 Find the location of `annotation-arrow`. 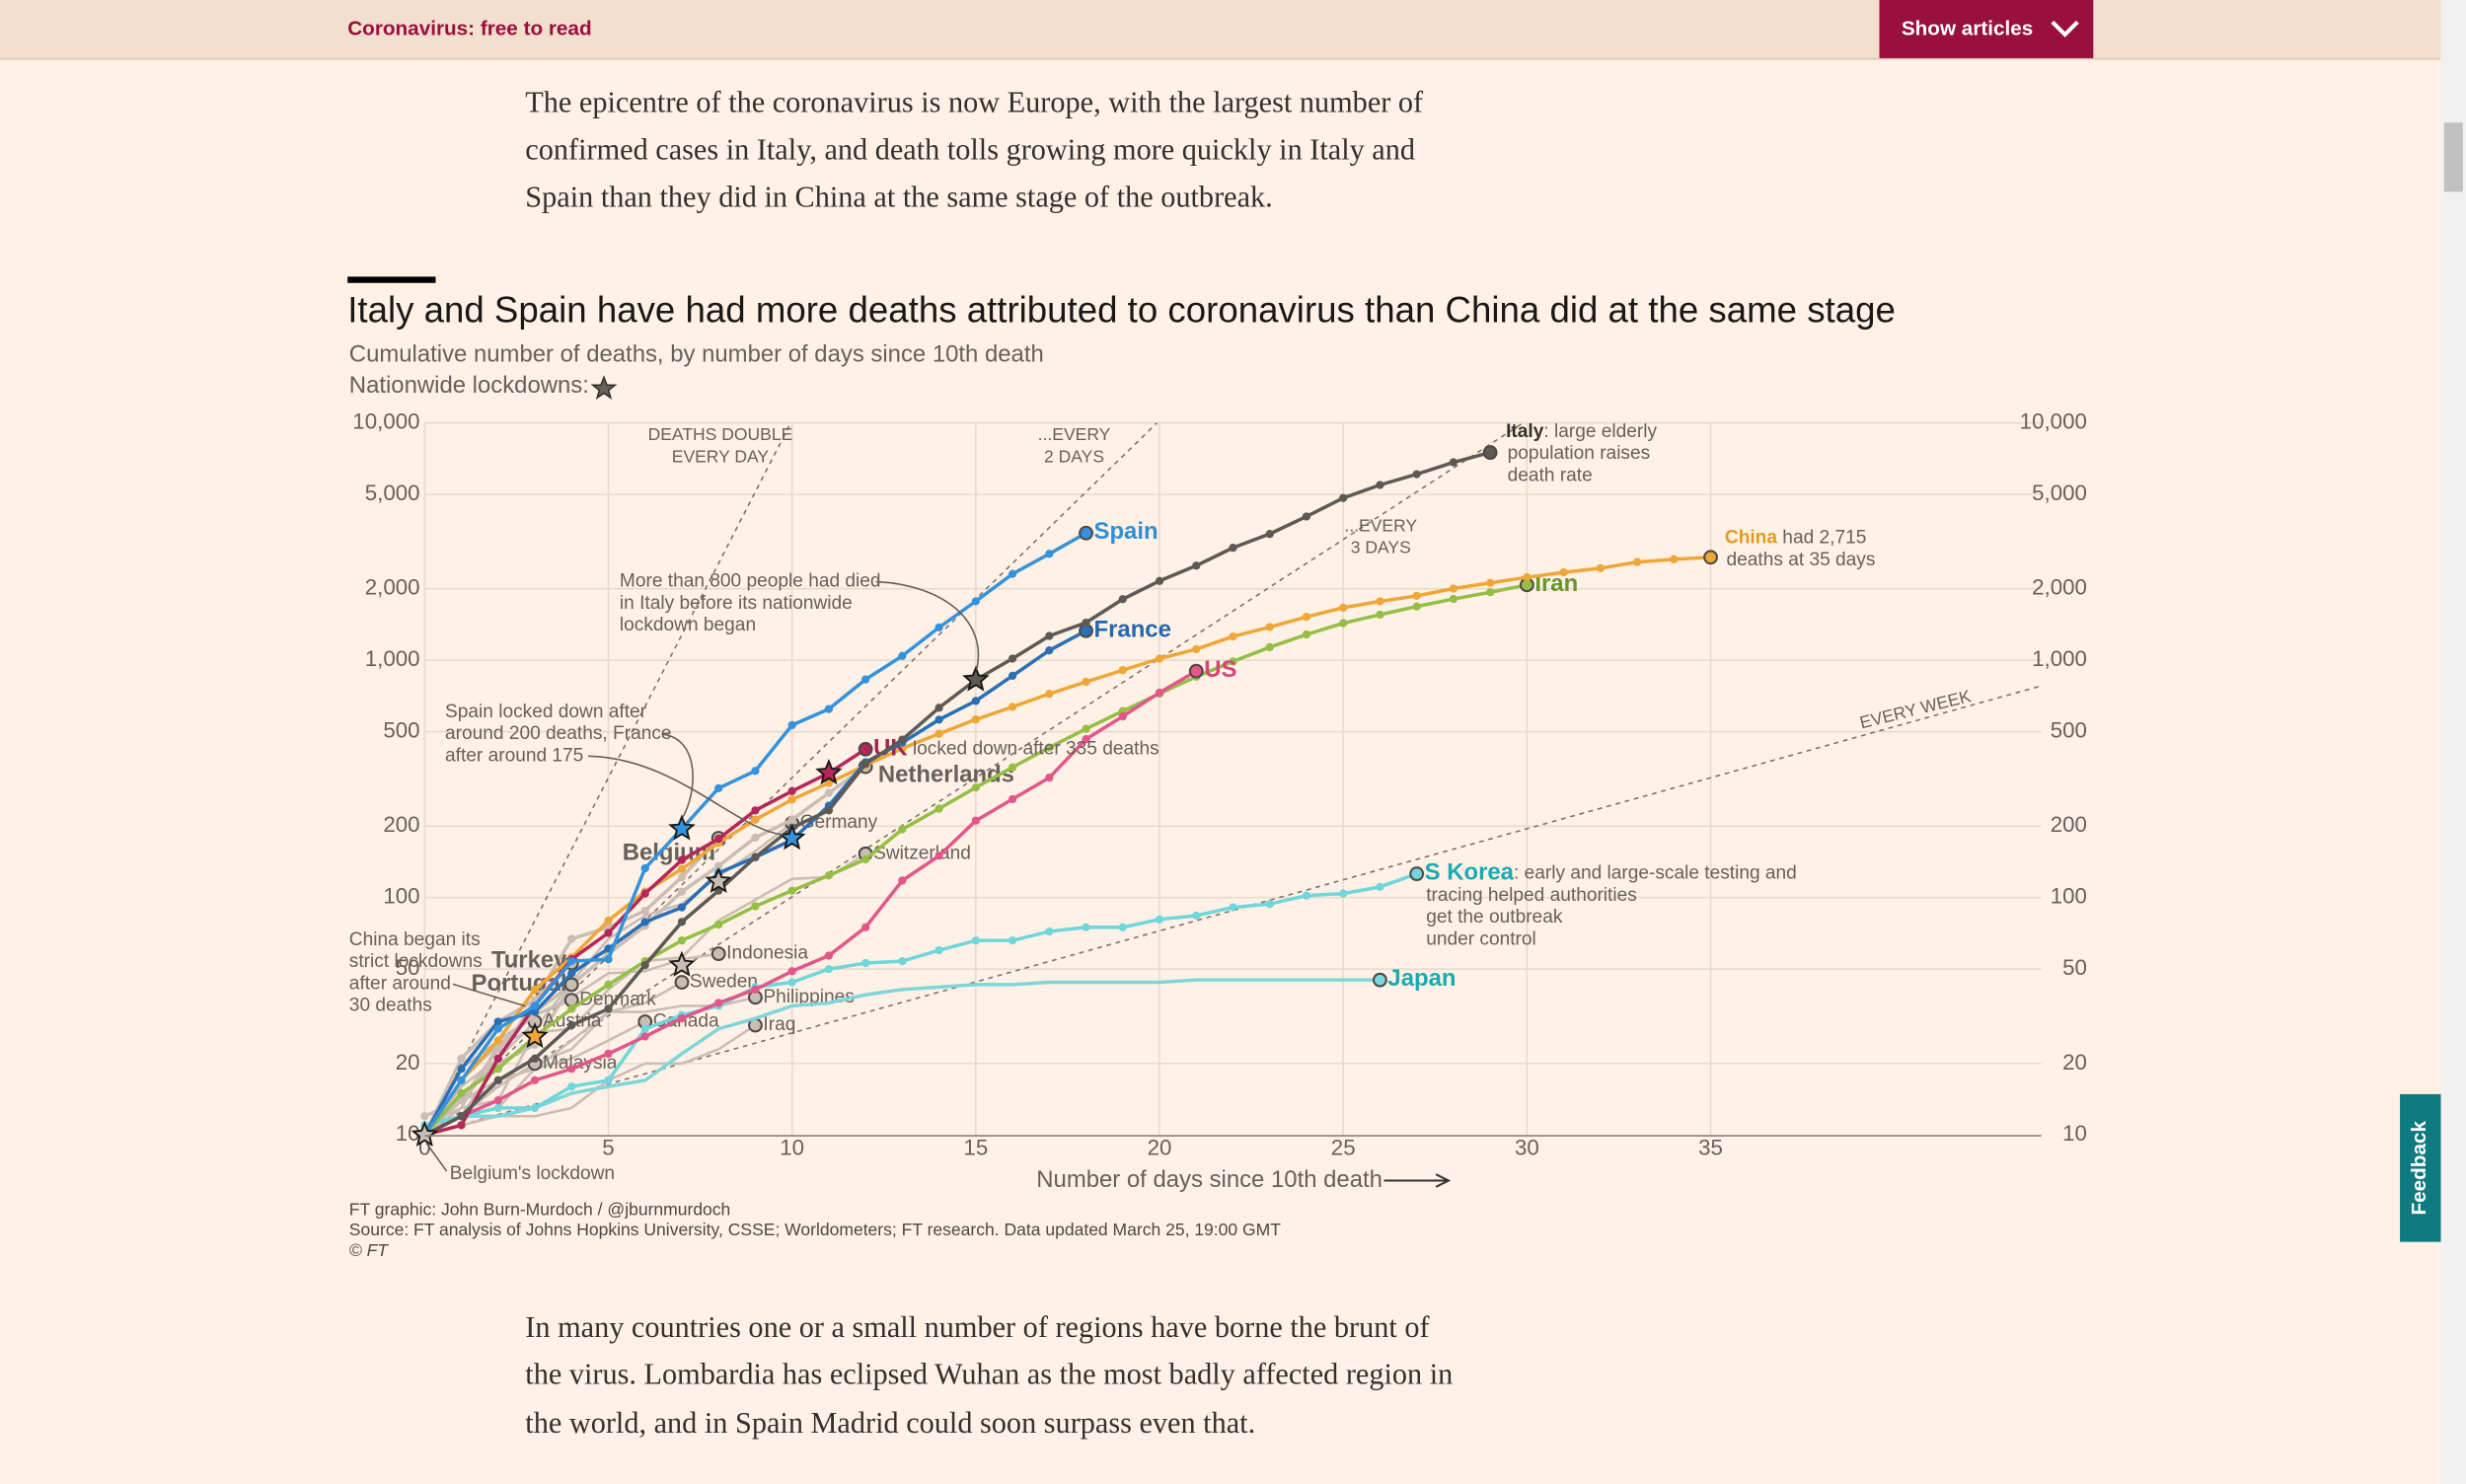

annotation-arrow is located at coordinates (489, 995).